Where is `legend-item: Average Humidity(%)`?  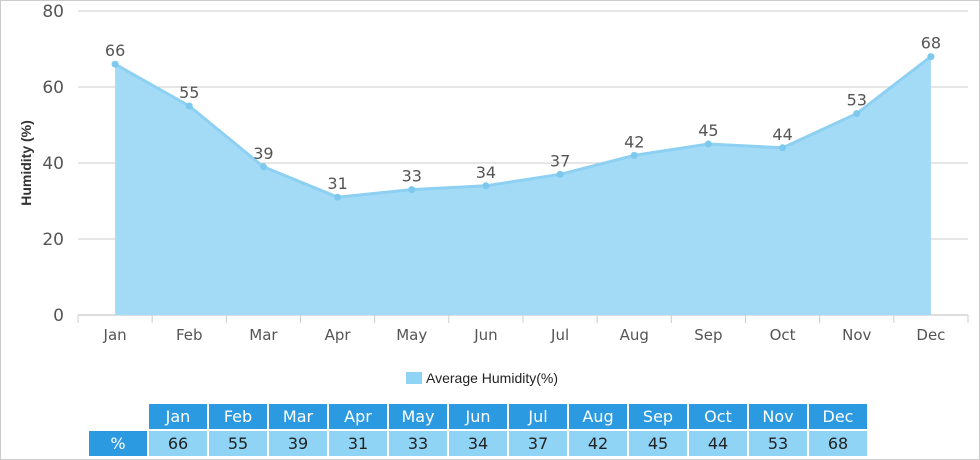 legend-item: Average Humidity(%) is located at coordinates (482, 378).